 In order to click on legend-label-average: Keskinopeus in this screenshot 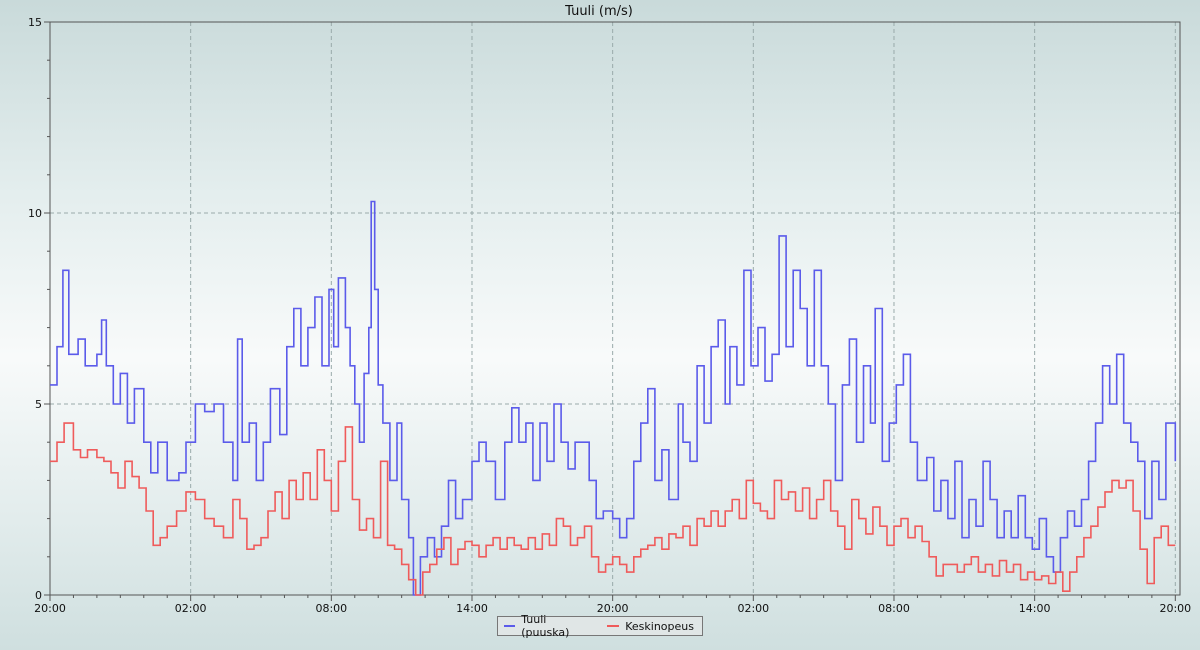, I will do `click(659, 626)`.